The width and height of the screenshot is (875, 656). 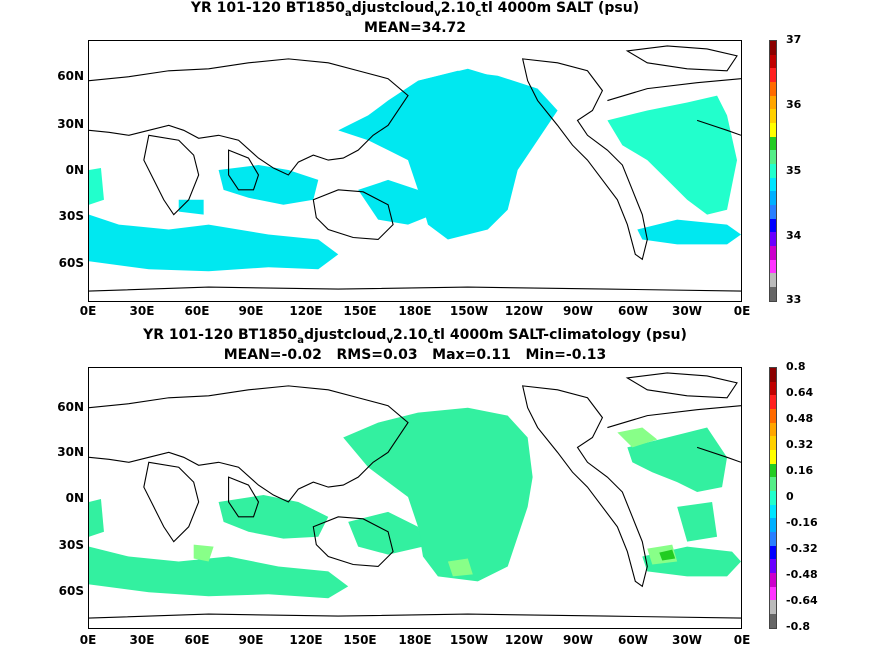 What do you see at coordinates (794, 235) in the screenshot?
I see `panel1-colorbar-label: 34` at bounding box center [794, 235].